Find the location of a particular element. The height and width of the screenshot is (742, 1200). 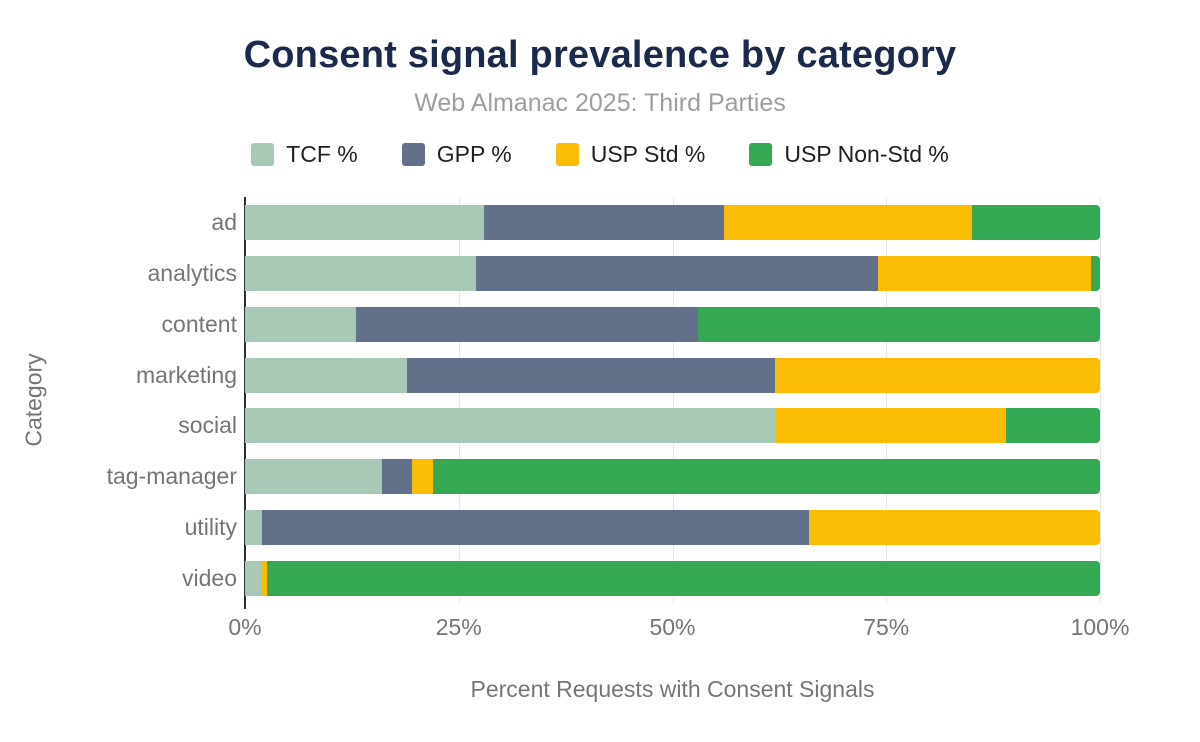

bar-segment-analytics-usp-non-std is located at coordinates (1095, 273).